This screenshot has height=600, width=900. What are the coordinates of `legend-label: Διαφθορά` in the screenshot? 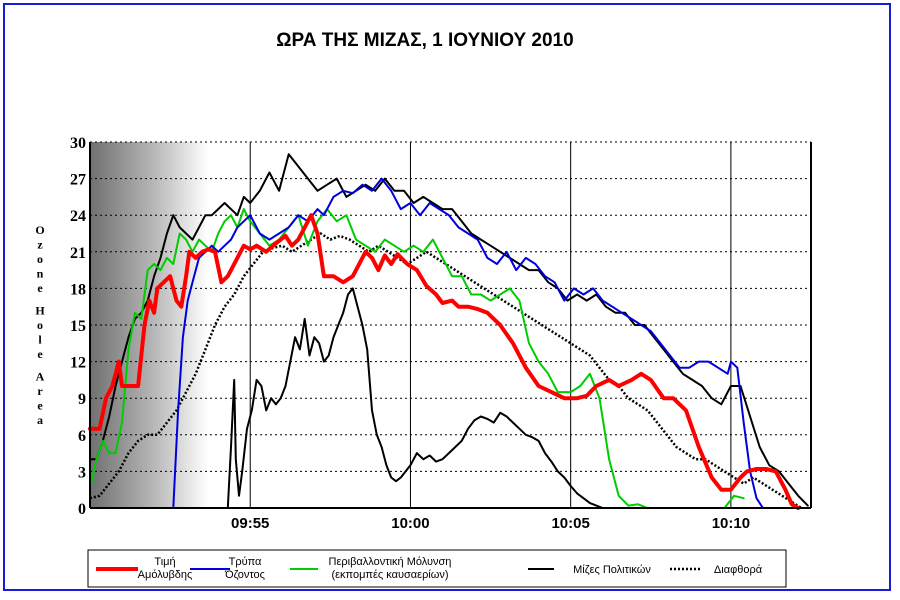 It's located at (738, 570).